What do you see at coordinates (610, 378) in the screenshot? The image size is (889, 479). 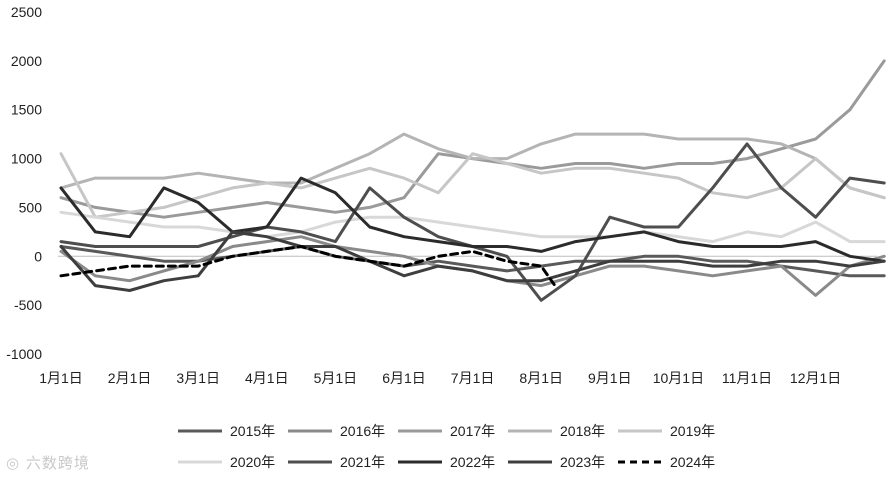 I see `x-tick-label: 9月1日` at bounding box center [610, 378].